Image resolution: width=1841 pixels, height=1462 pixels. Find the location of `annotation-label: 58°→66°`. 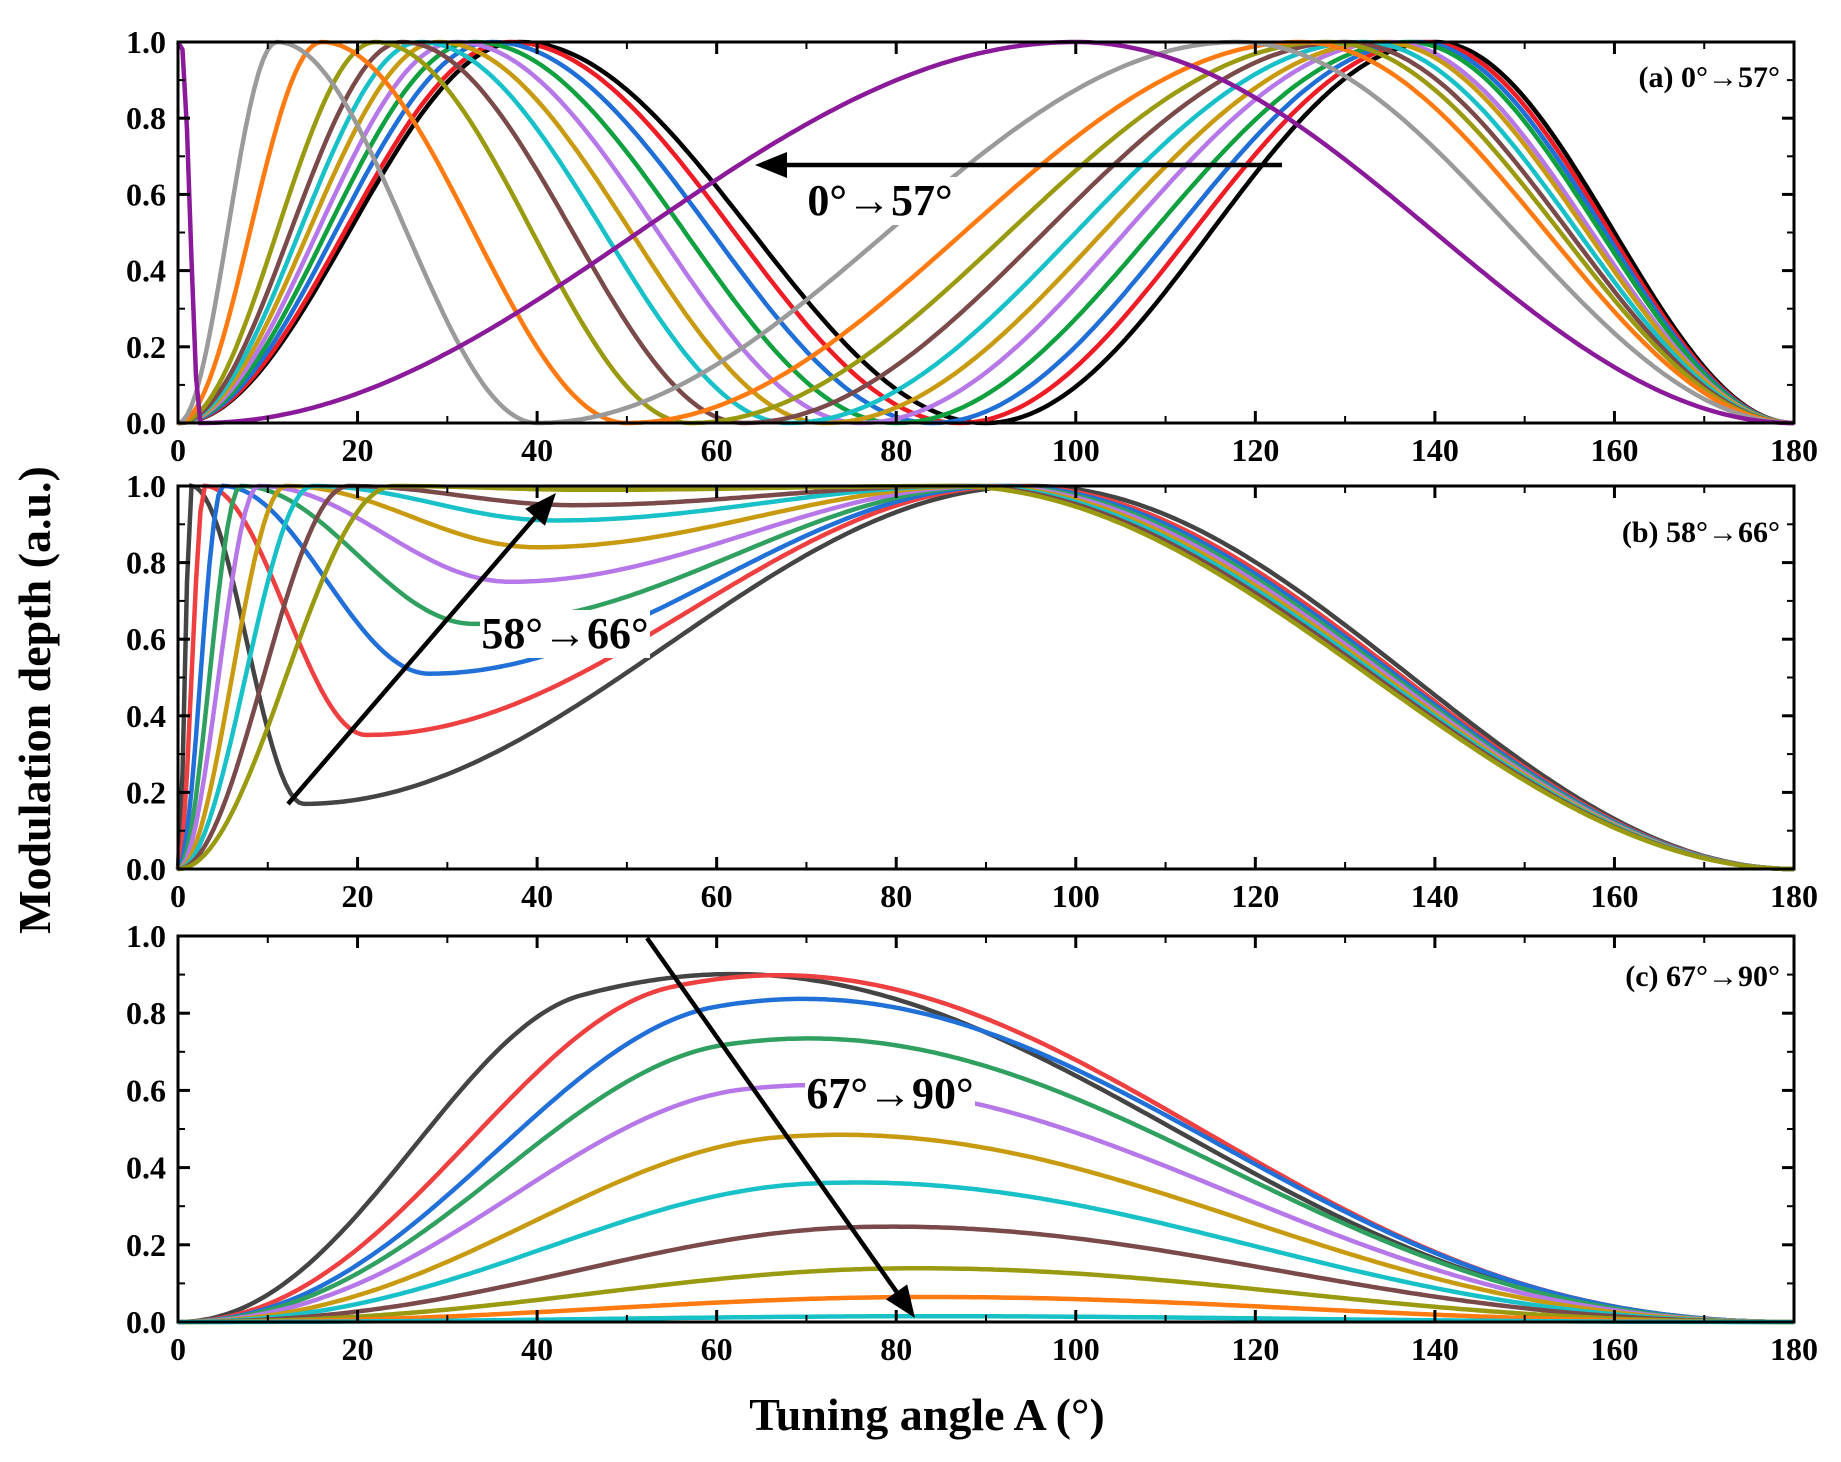

annotation-label: 58°→66° is located at coordinates (564, 633).